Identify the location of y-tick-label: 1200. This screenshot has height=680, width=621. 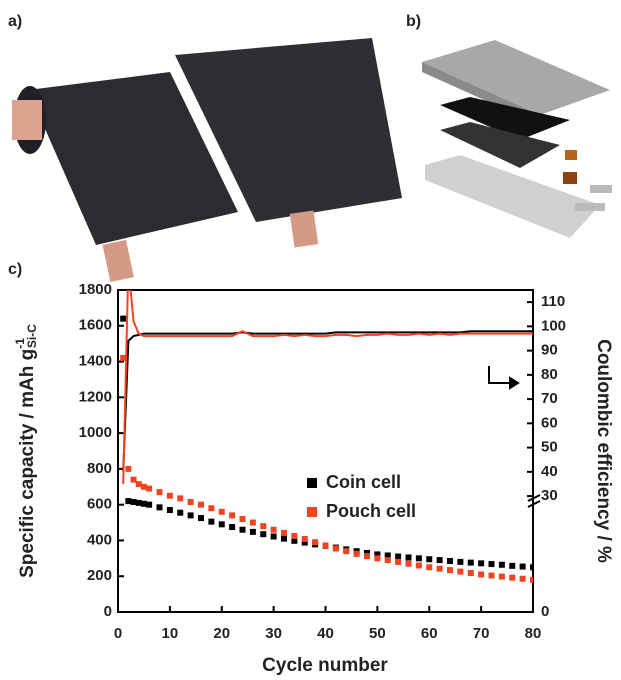
(95, 396).